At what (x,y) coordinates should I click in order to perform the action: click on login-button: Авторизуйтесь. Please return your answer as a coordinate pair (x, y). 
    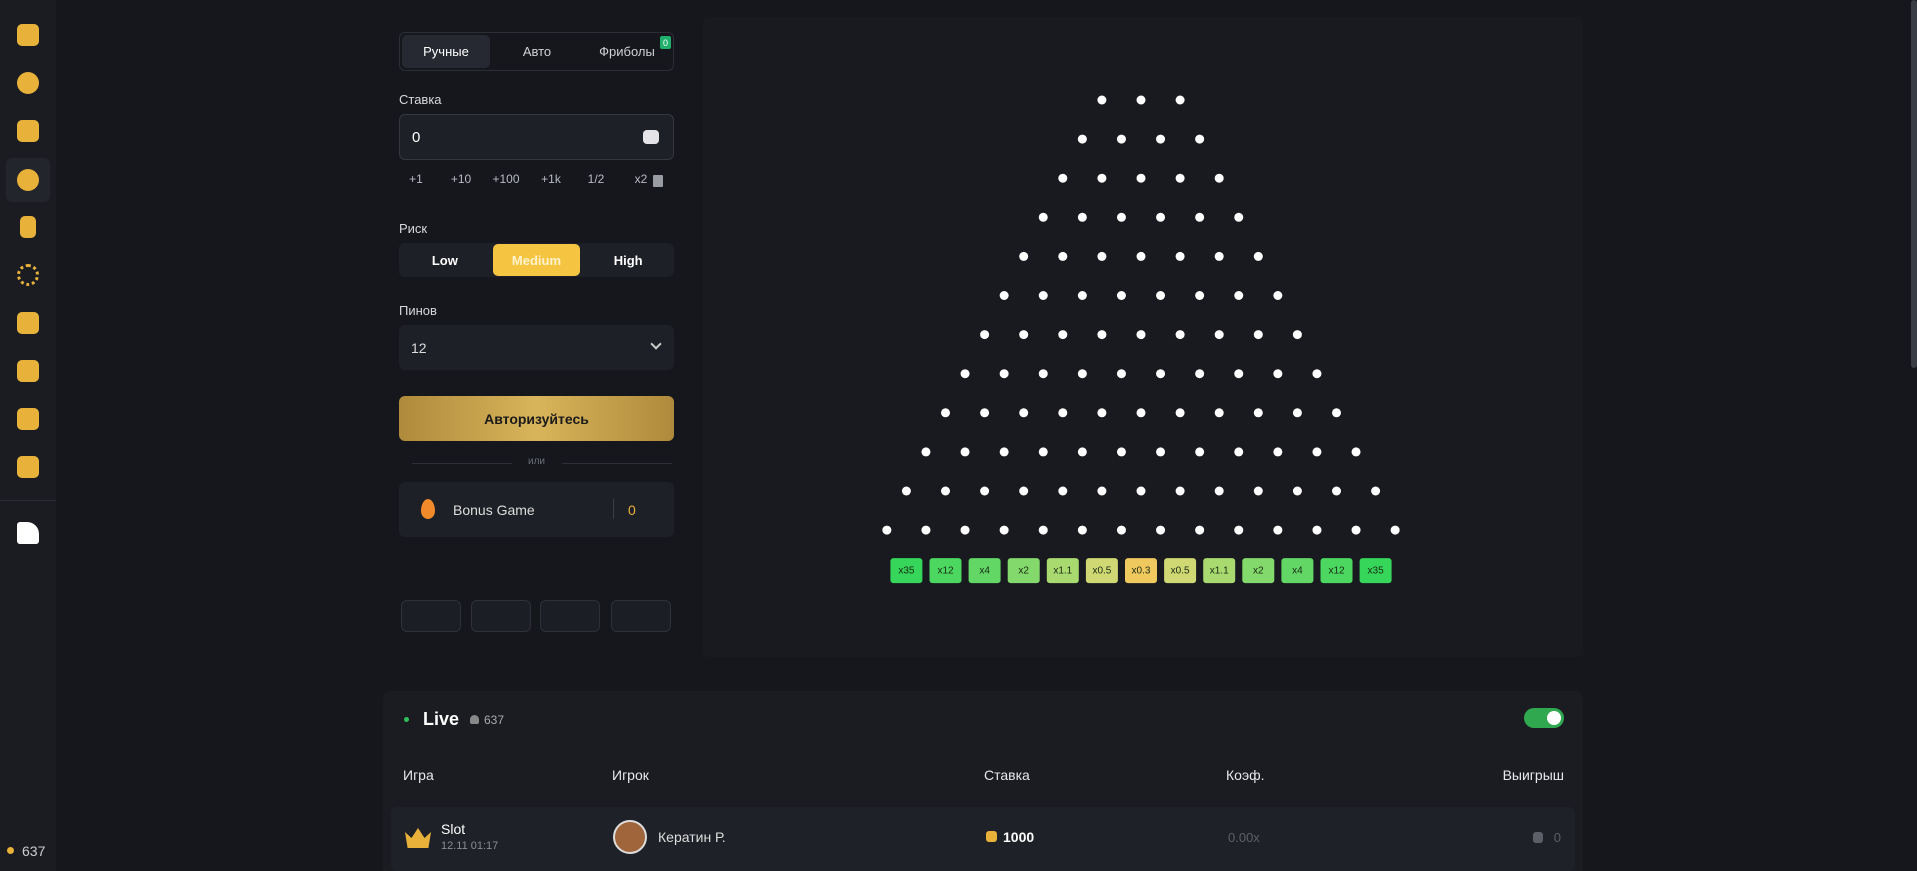
    Looking at the image, I should click on (536, 418).